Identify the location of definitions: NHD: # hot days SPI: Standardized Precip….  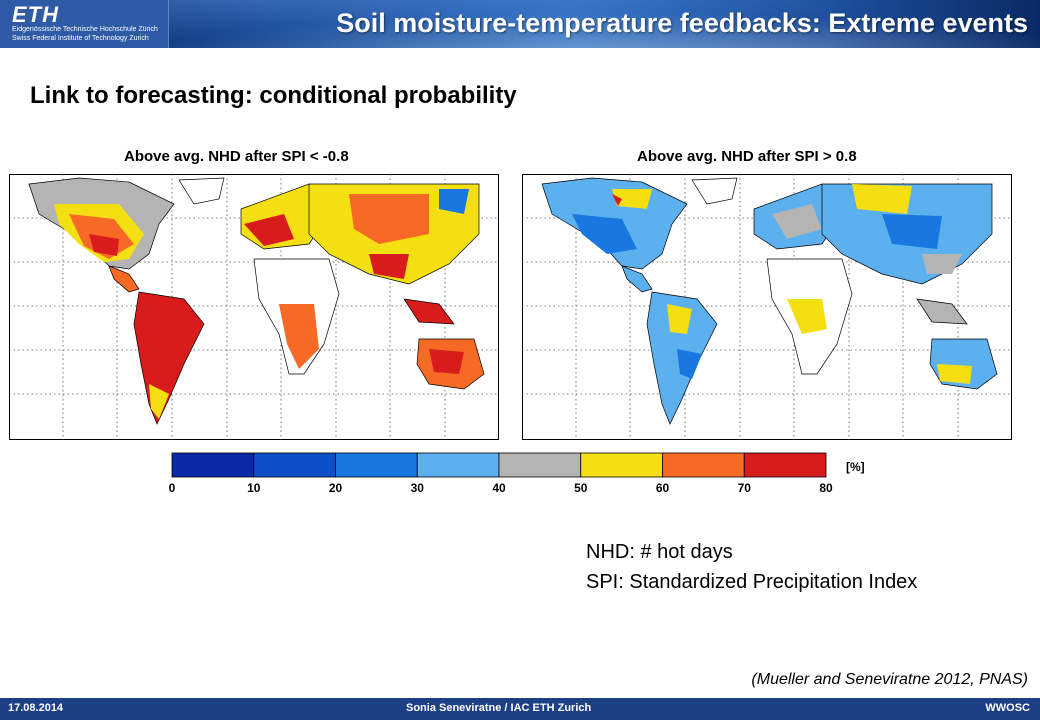
(751, 567).